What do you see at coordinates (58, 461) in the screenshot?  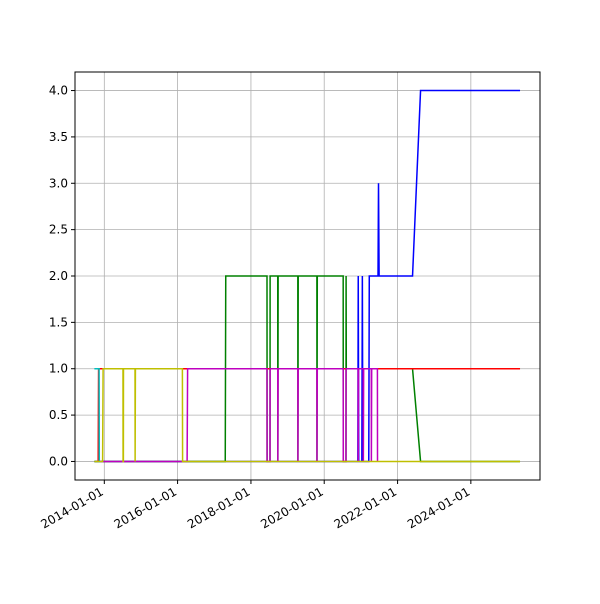 I see `y-tick-label: 0.0` at bounding box center [58, 461].